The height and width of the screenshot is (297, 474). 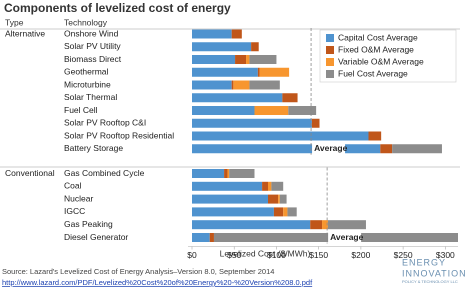 I want to click on logo-line: INNOVATION, so click(x=434, y=273).